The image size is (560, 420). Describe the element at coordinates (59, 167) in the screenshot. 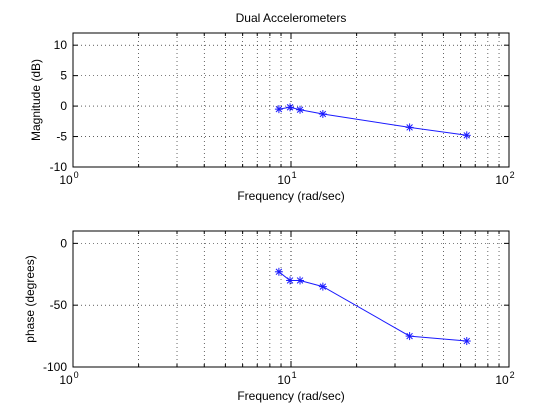

I see `y-tick-label: -10` at that location.